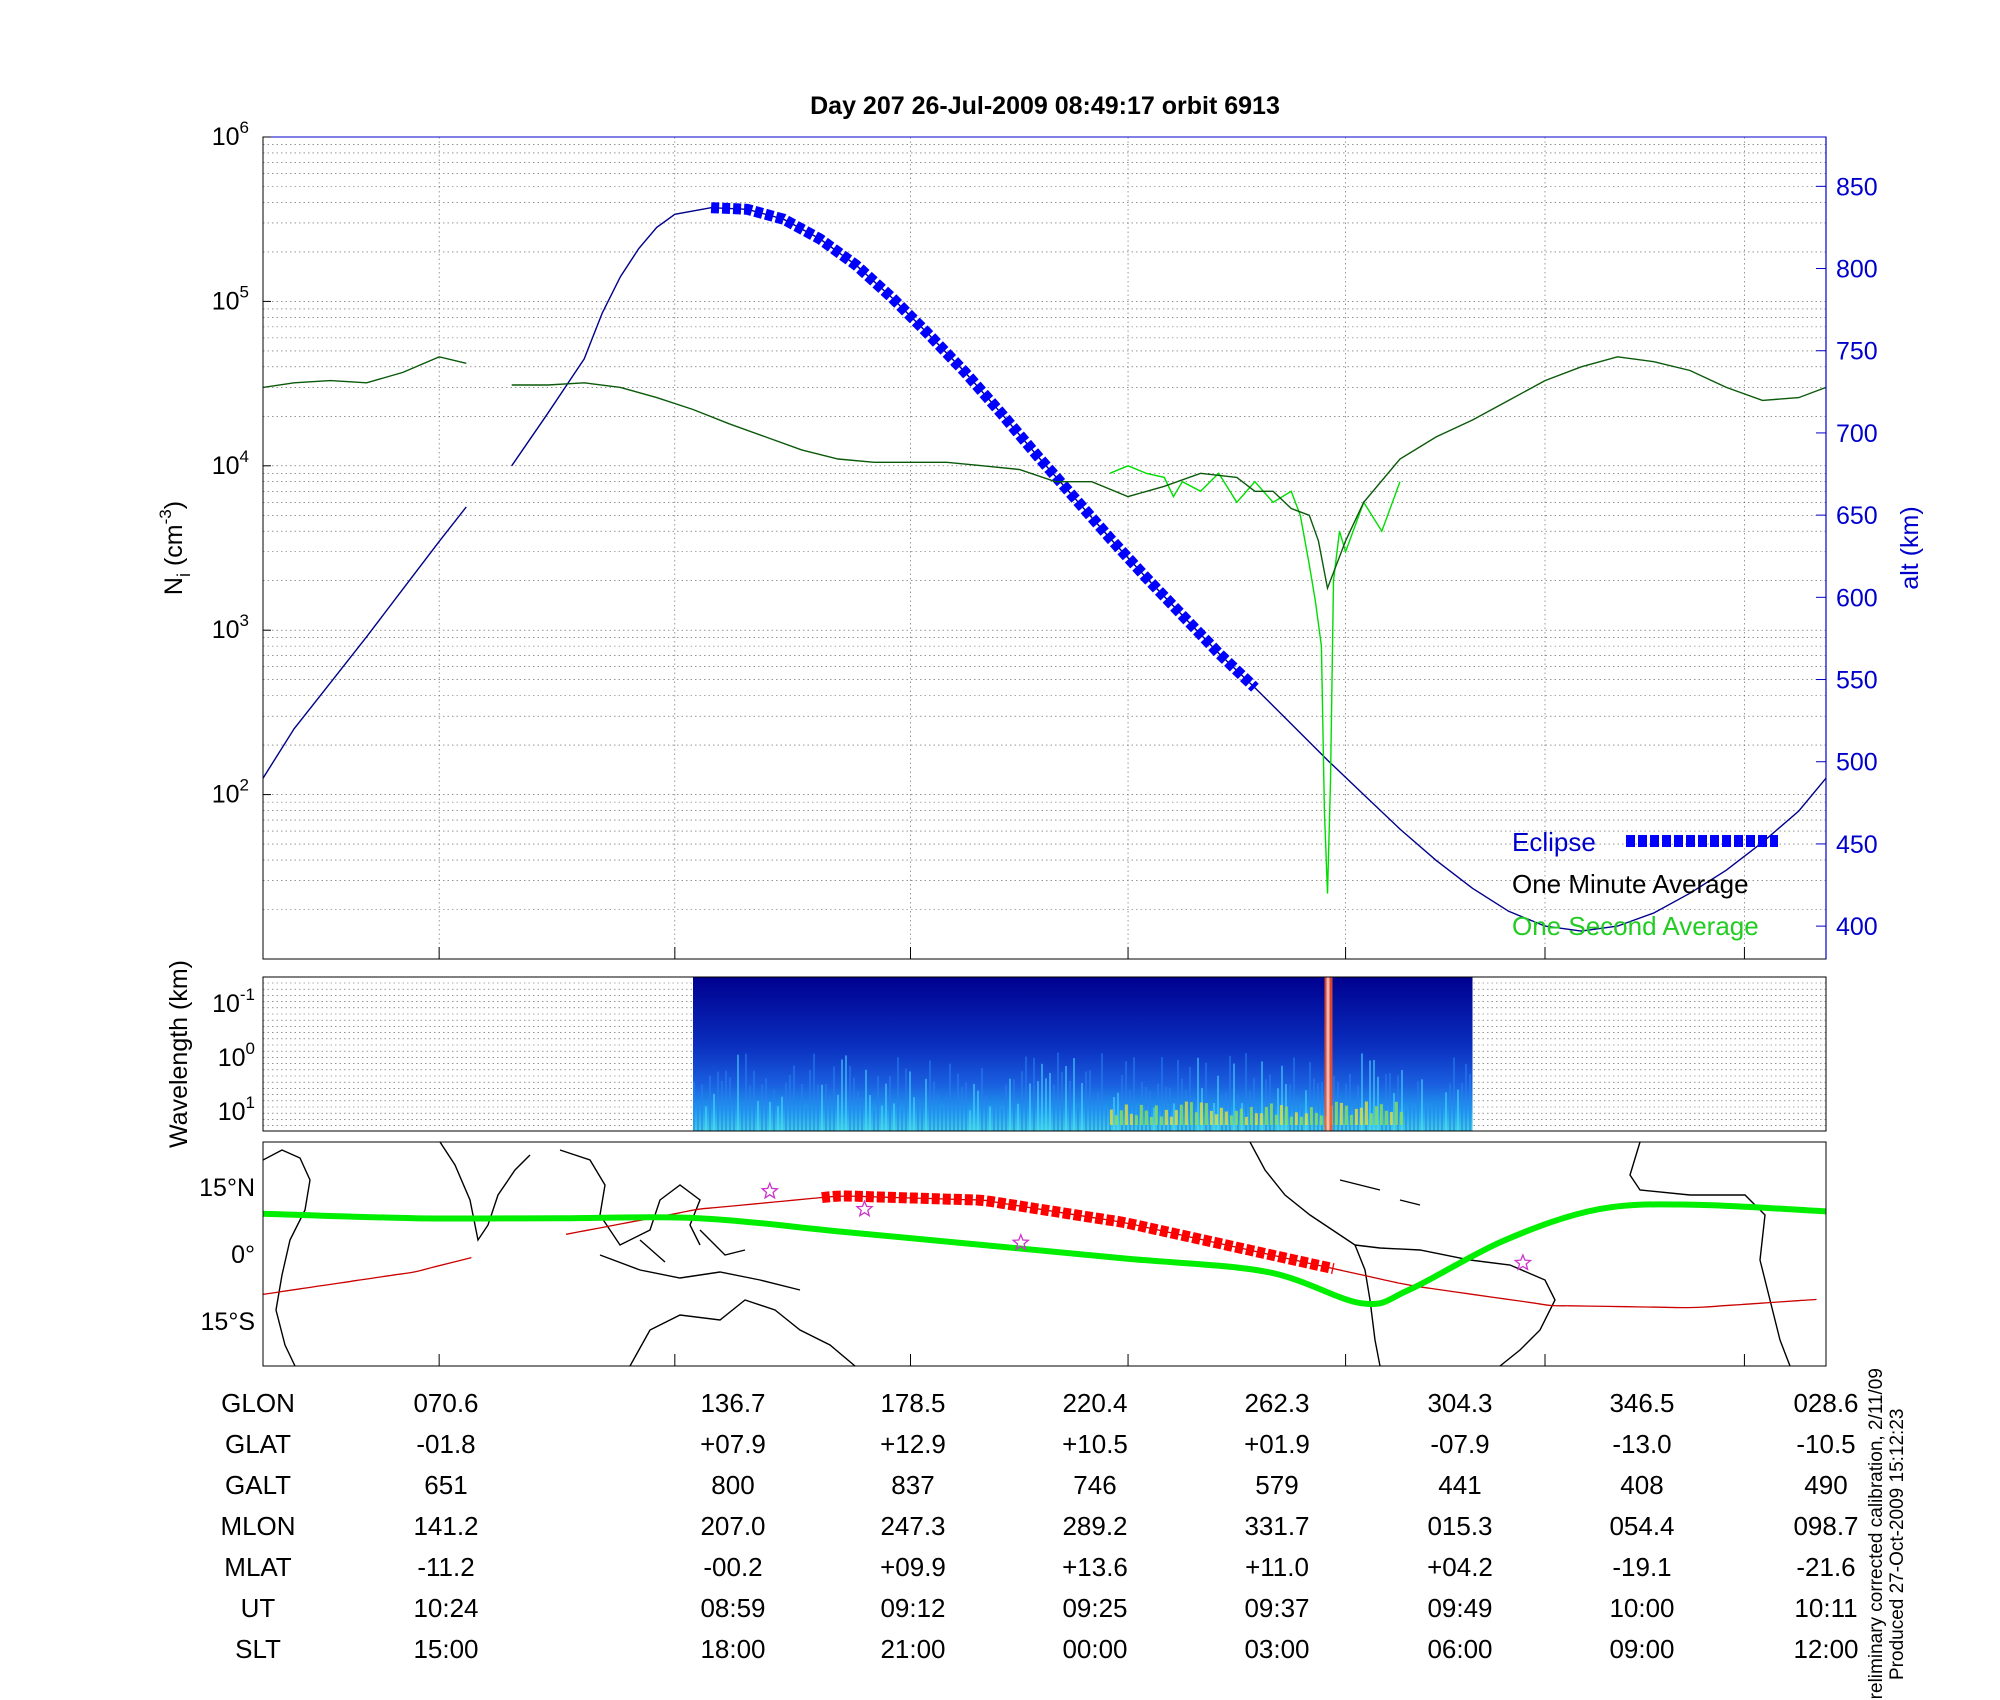  Describe the element at coordinates (1460, 1567) in the screenshot. I see `table-cell: +04.2` at that location.